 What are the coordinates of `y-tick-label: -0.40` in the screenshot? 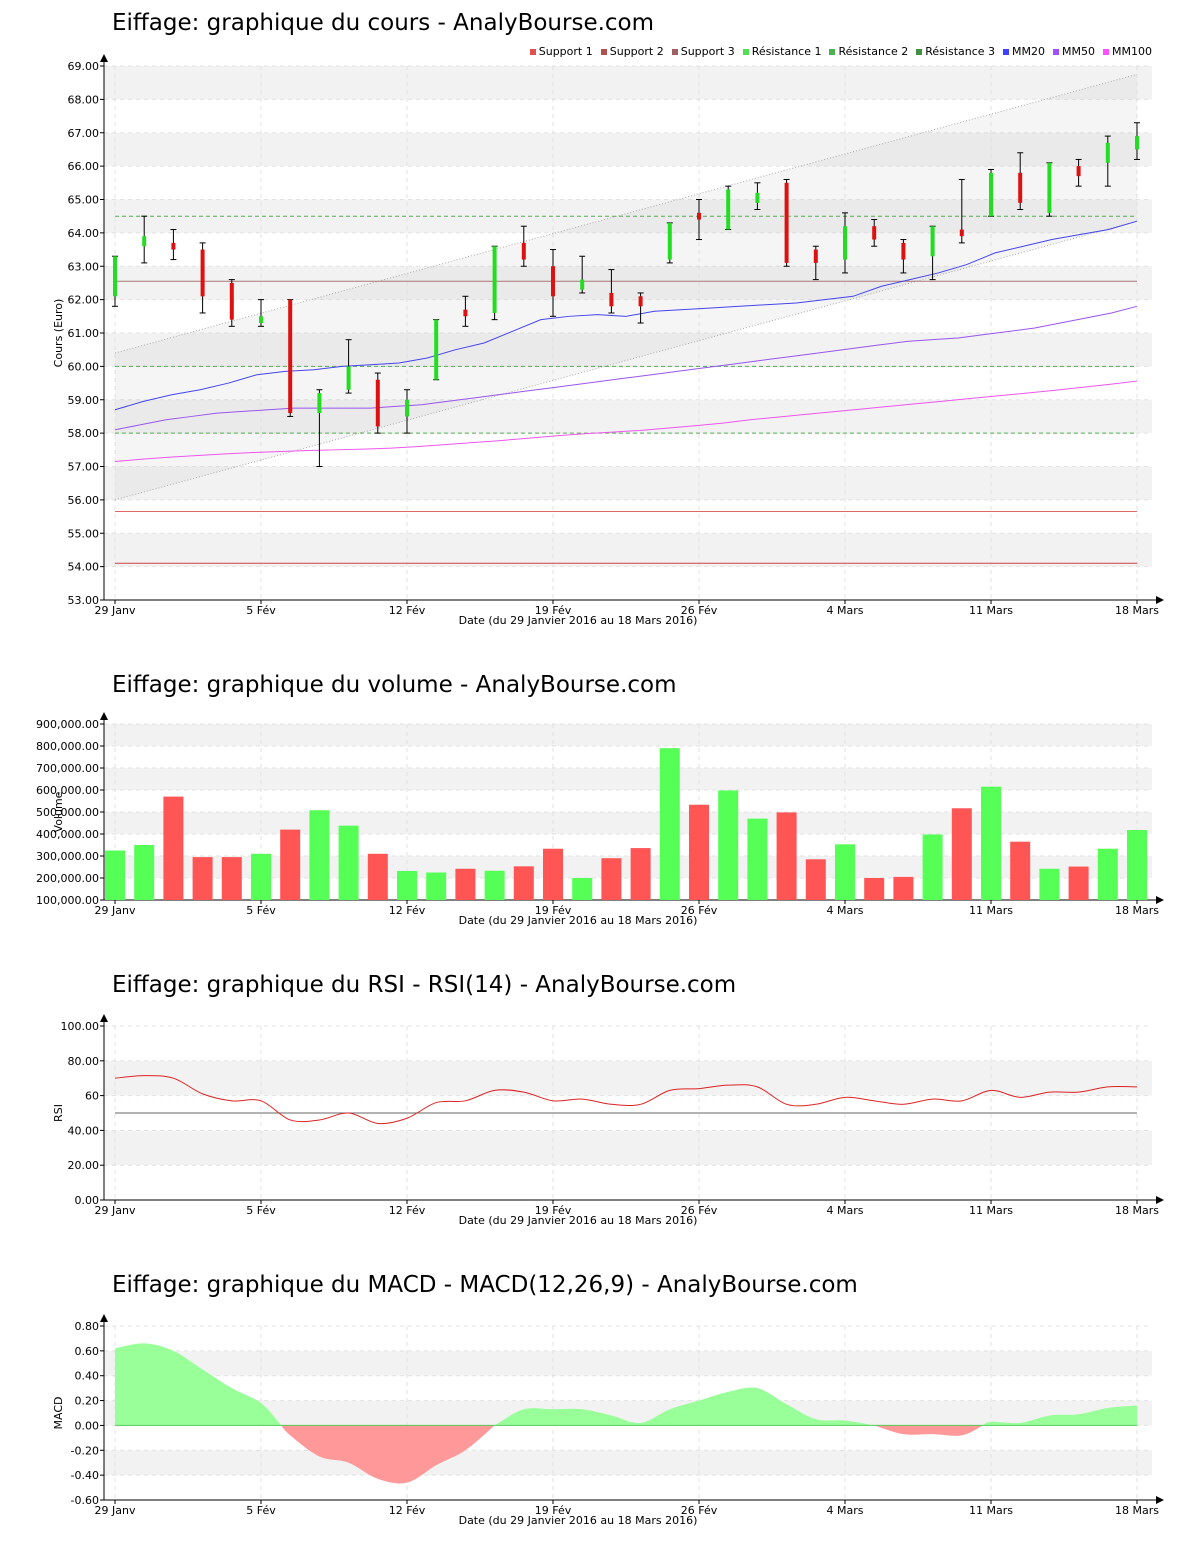 It's located at (85, 1475).